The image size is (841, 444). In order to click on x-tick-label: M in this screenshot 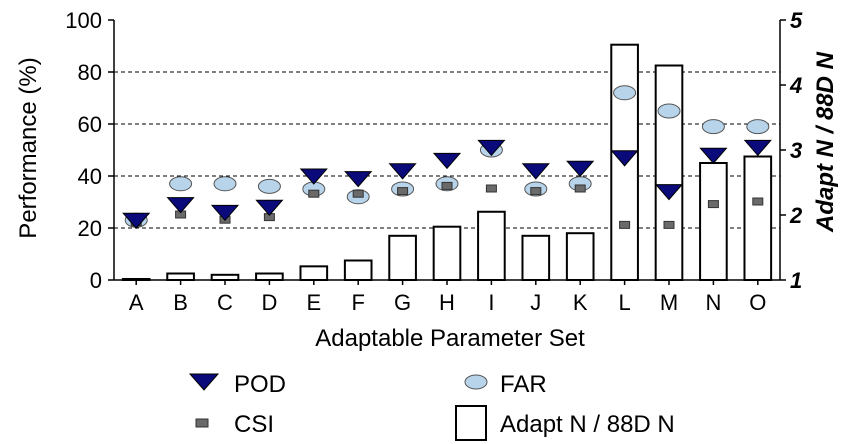, I will do `click(669, 302)`.